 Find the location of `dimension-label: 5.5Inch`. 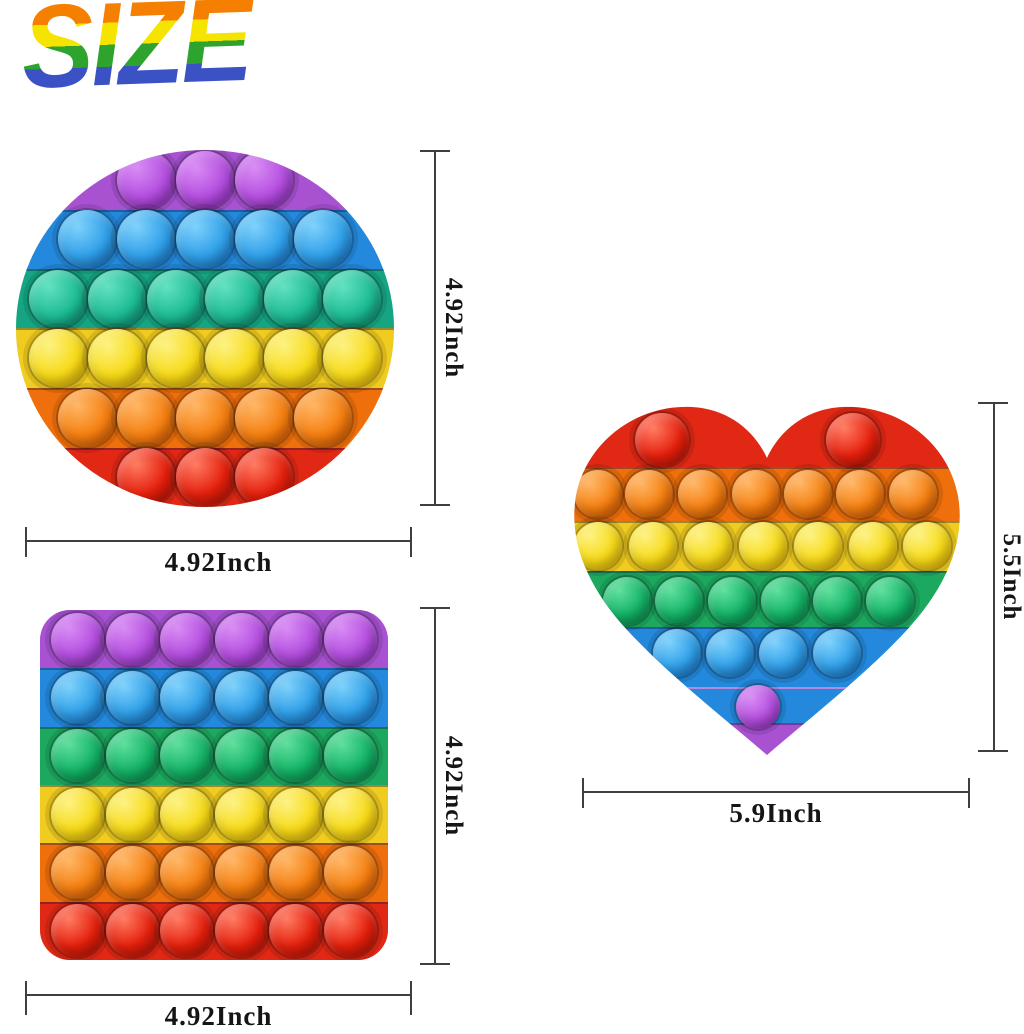

dimension-label: 5.5Inch is located at coordinates (1011, 577).